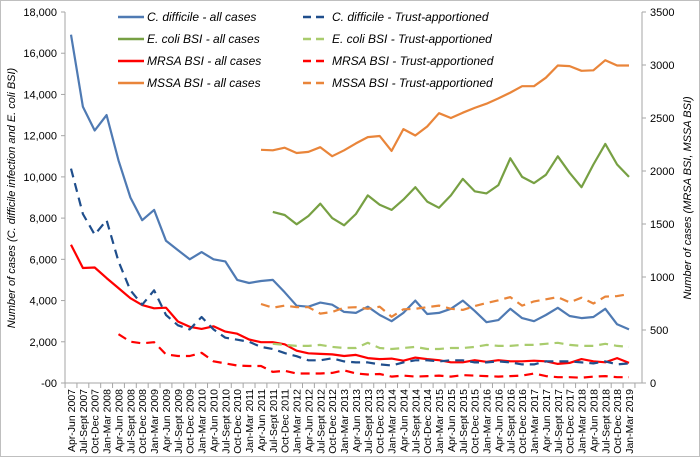 Image resolution: width=700 pixels, height=461 pixels. Describe the element at coordinates (131, 421) in the screenshot. I see `x-tick-label: Jul-Sept 2008` at that location.